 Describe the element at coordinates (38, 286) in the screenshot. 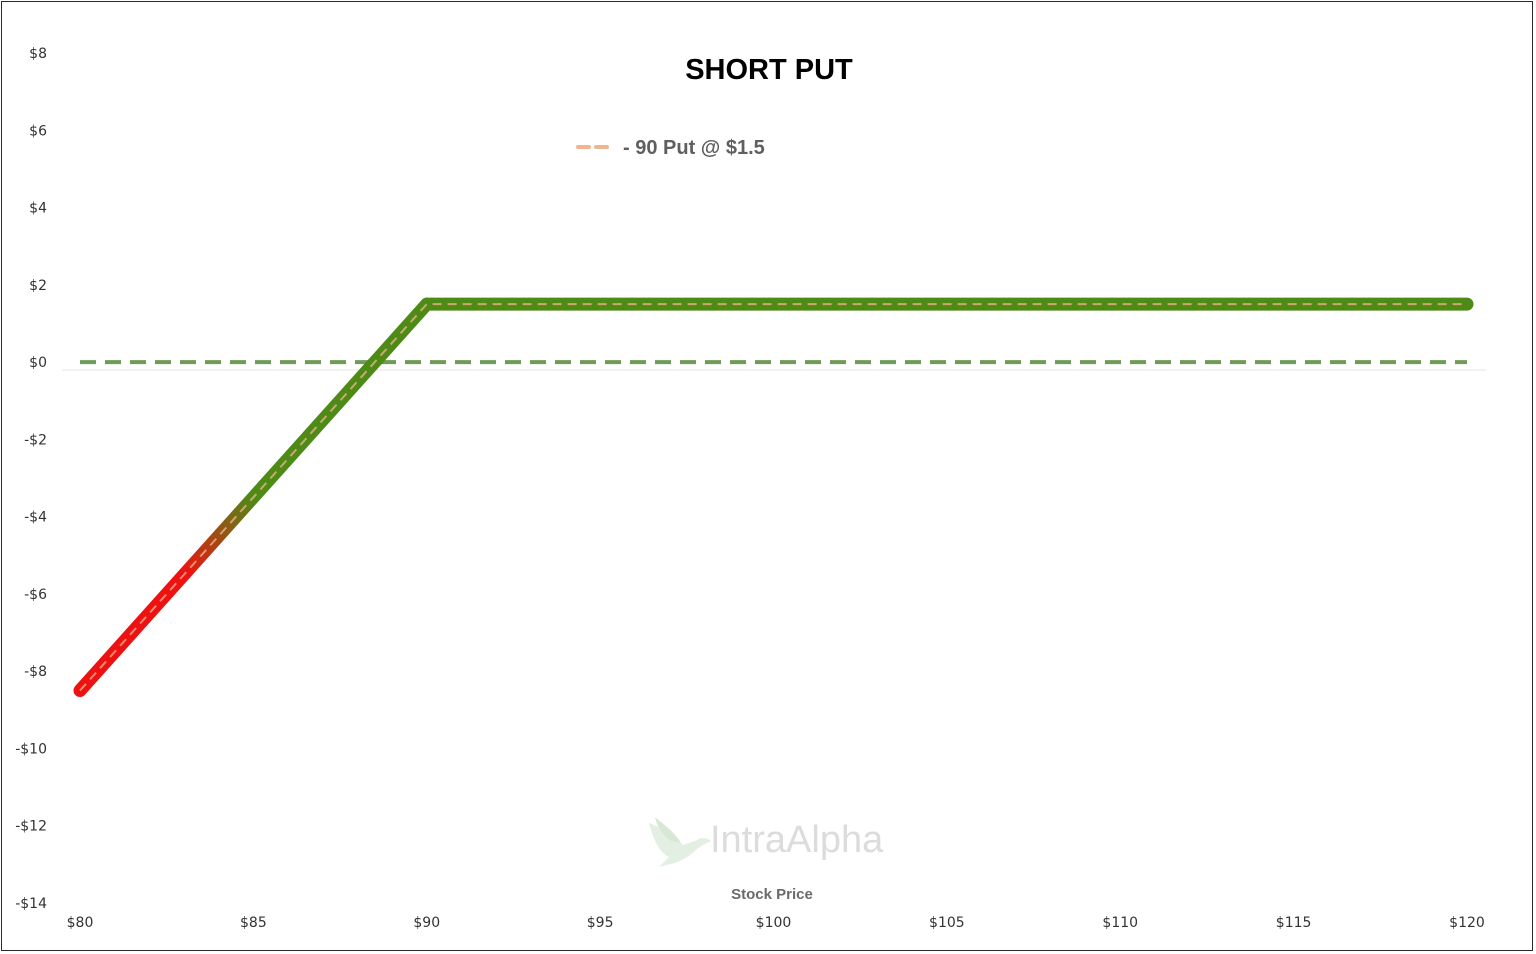

I see `y-tick-label: $2` at that location.